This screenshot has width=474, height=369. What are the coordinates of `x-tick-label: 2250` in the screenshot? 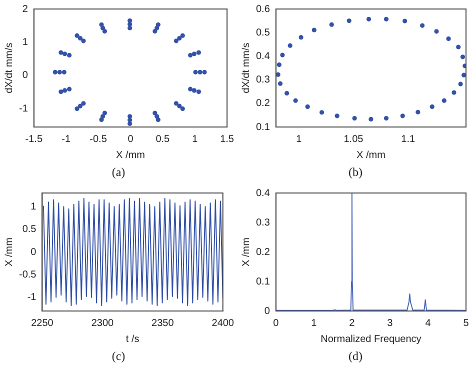 It's located at (42, 323).